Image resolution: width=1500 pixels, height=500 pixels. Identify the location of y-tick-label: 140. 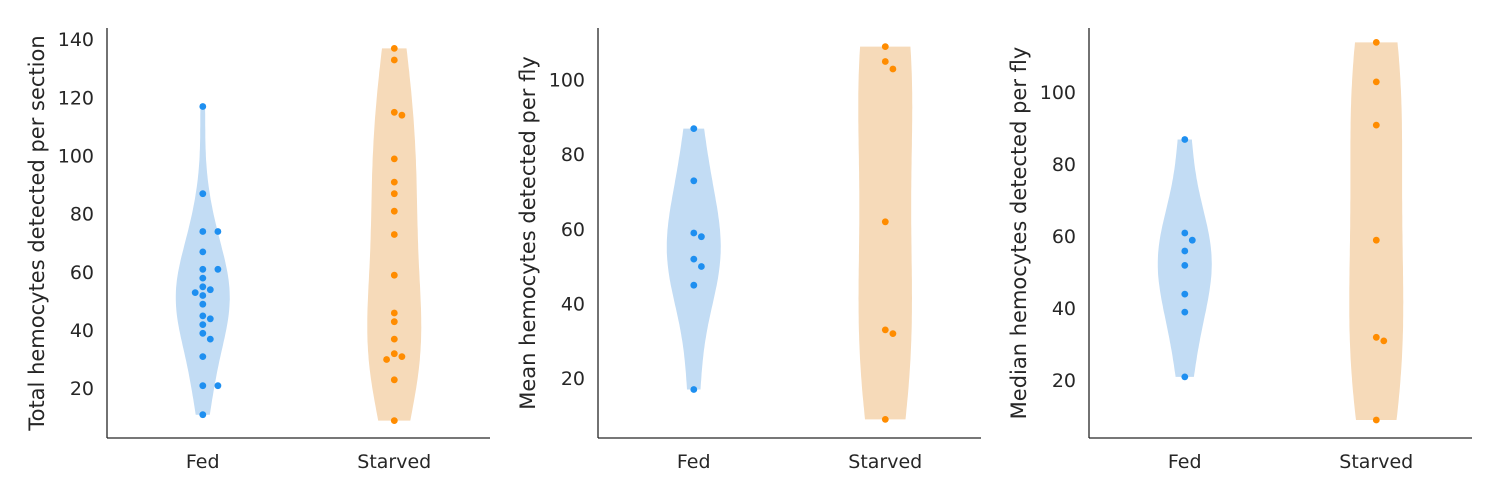
(76, 40).